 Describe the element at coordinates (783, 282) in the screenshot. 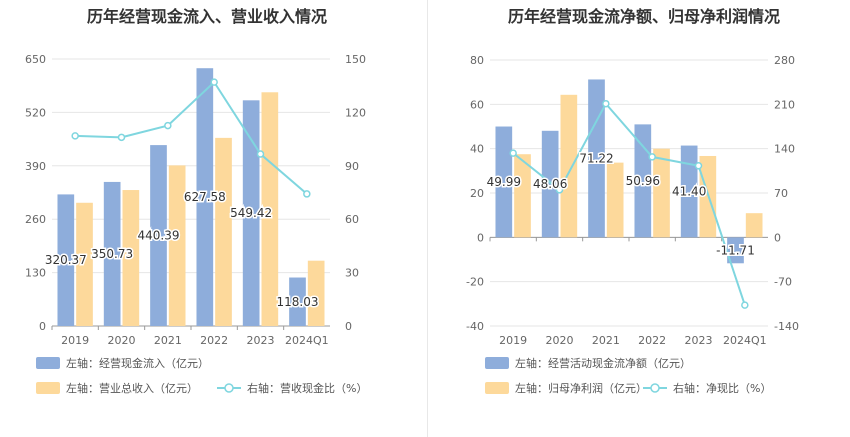

I see `right-axis-tick: -70` at that location.